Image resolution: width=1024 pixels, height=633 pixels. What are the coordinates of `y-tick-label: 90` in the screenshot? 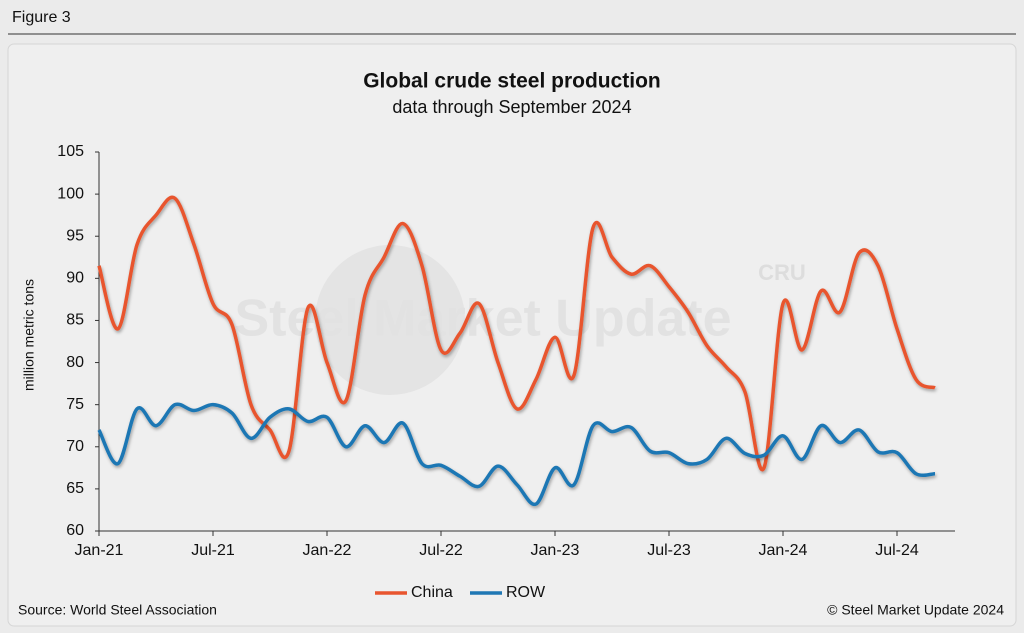 It's located at (75, 278).